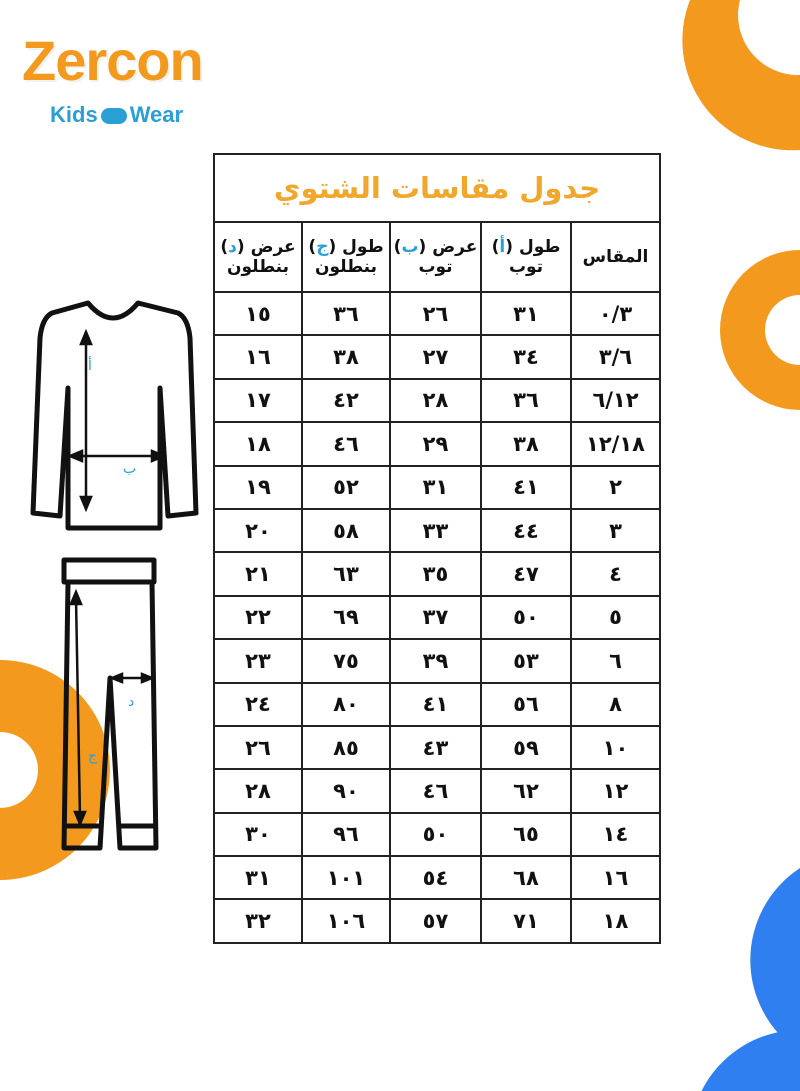 The image size is (800, 1091). What do you see at coordinates (750, 1060) in the screenshot?
I see `blue-circle-bottom` at bounding box center [750, 1060].